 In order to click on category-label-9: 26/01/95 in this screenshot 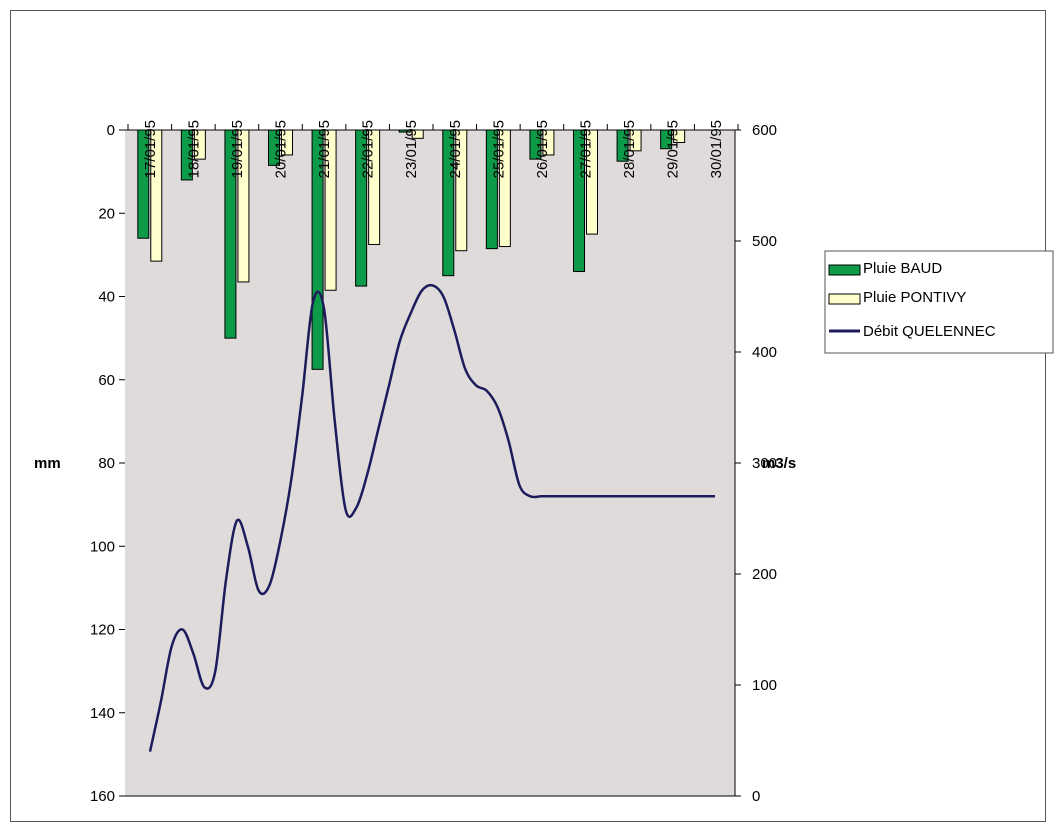, I will do `click(542, 149)`.